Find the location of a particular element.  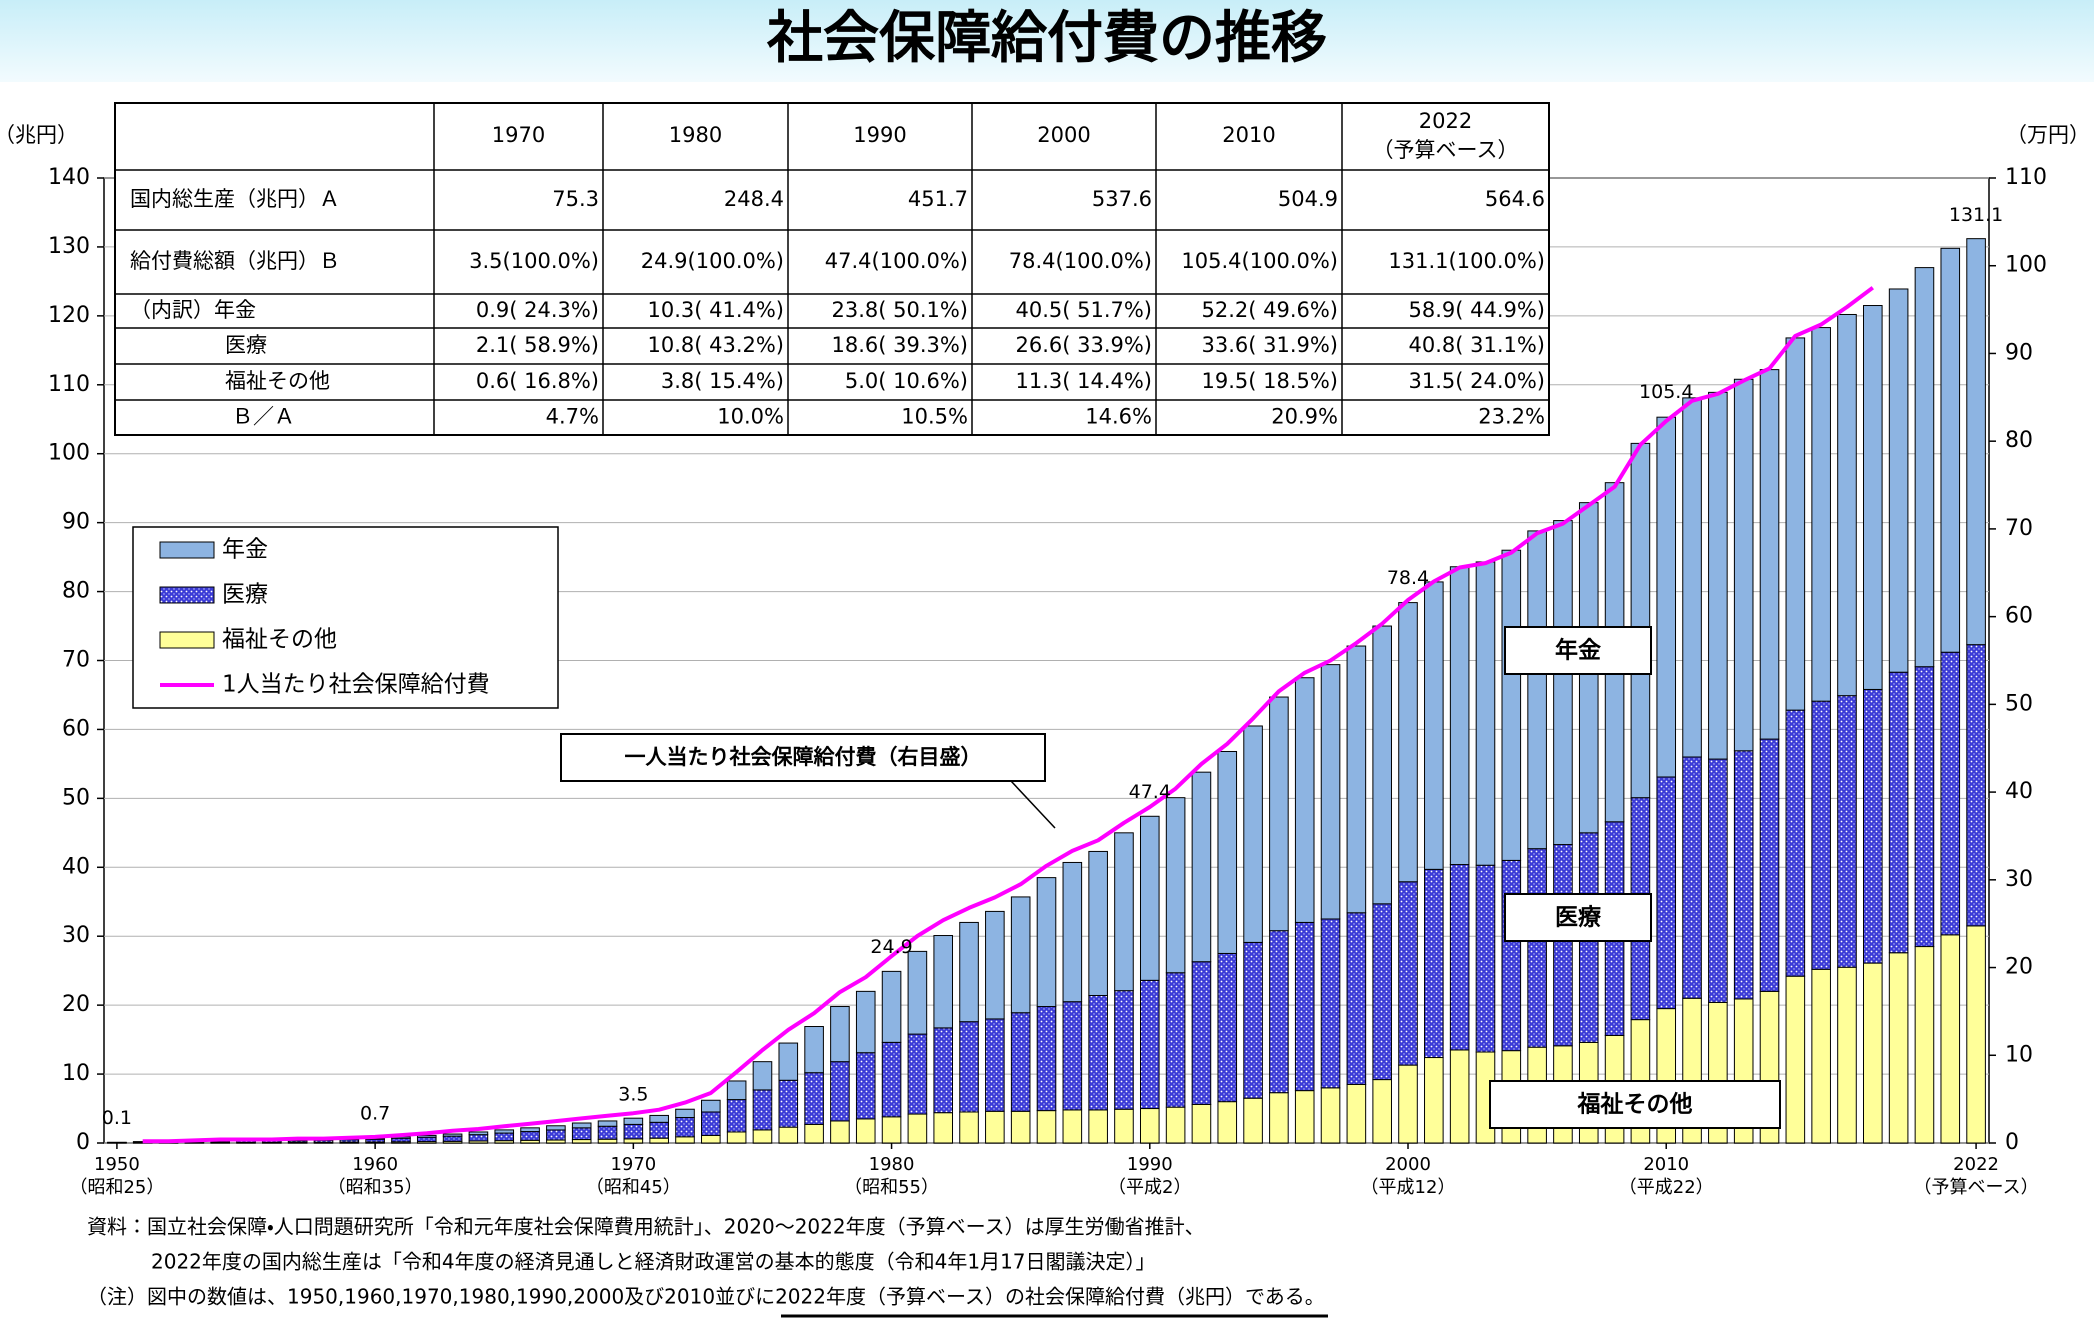

table-header: 2000 is located at coordinates (1063, 135).